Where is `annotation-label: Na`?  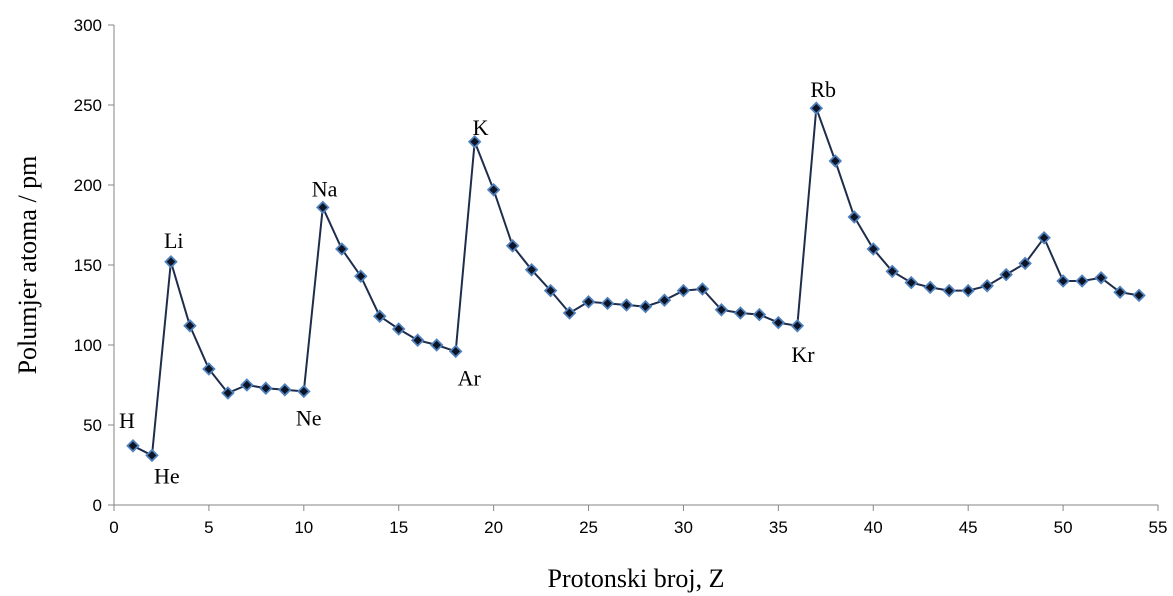 annotation-label: Na is located at coordinates (325, 188).